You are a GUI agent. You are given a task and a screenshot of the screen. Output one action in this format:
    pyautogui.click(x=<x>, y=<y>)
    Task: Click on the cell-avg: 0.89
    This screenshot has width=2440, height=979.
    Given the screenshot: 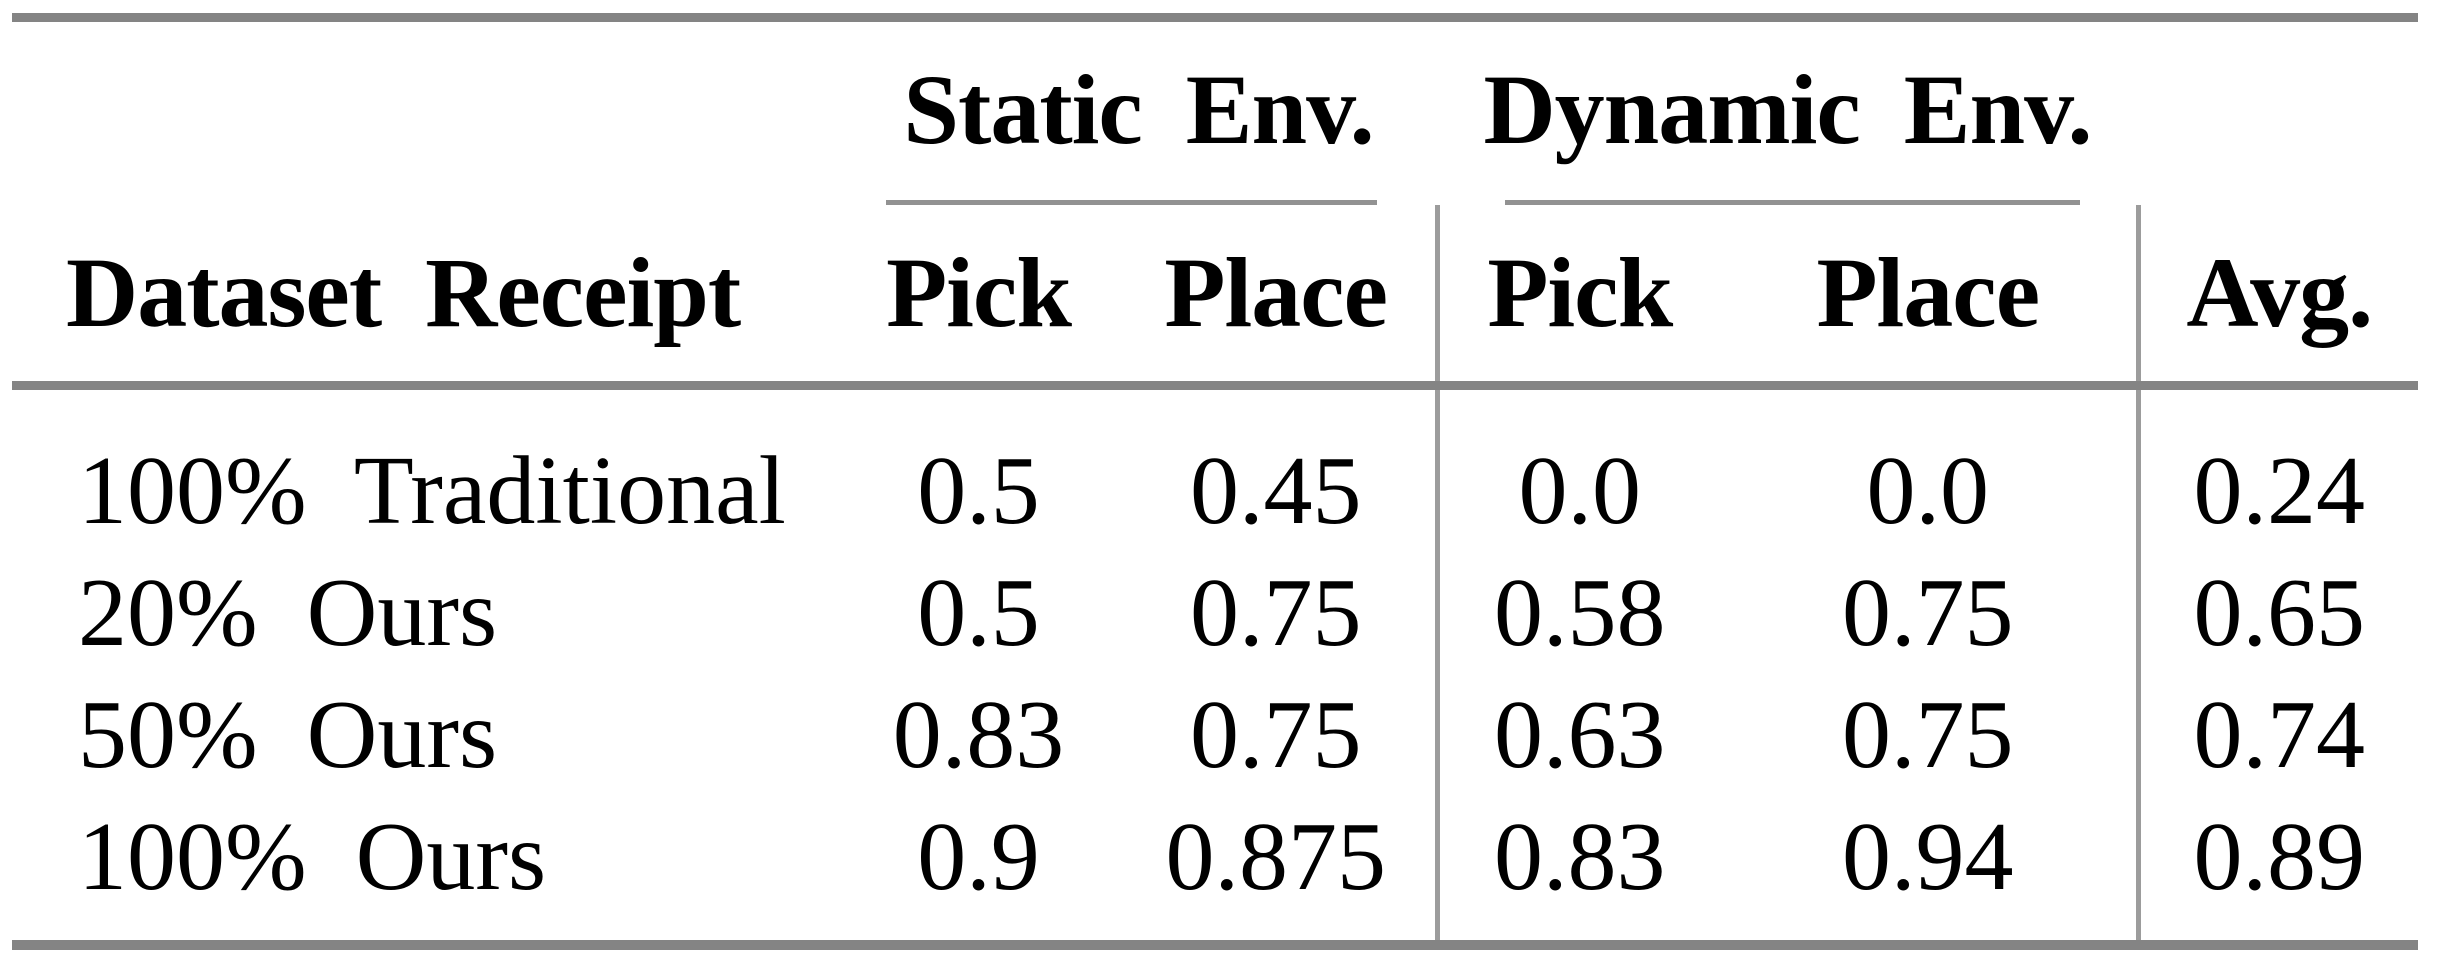 What is the action you would take?
    pyautogui.click(x=2277, y=870)
    